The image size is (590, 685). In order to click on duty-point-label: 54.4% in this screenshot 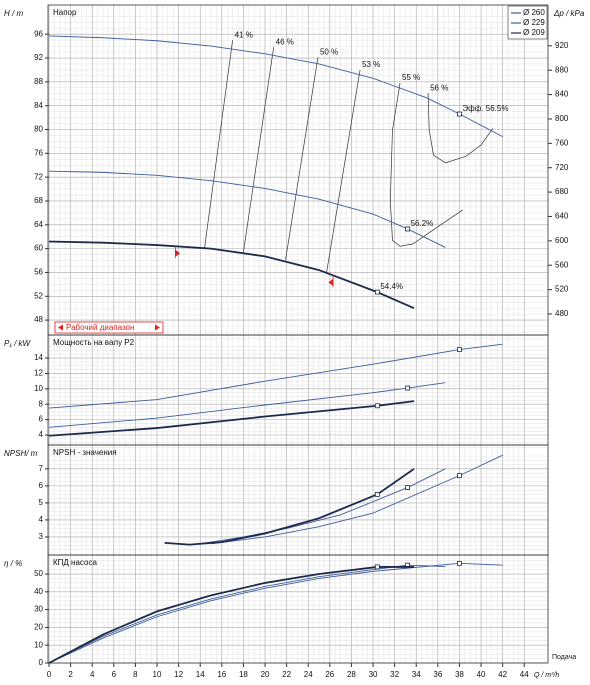, I will do `click(391, 286)`.